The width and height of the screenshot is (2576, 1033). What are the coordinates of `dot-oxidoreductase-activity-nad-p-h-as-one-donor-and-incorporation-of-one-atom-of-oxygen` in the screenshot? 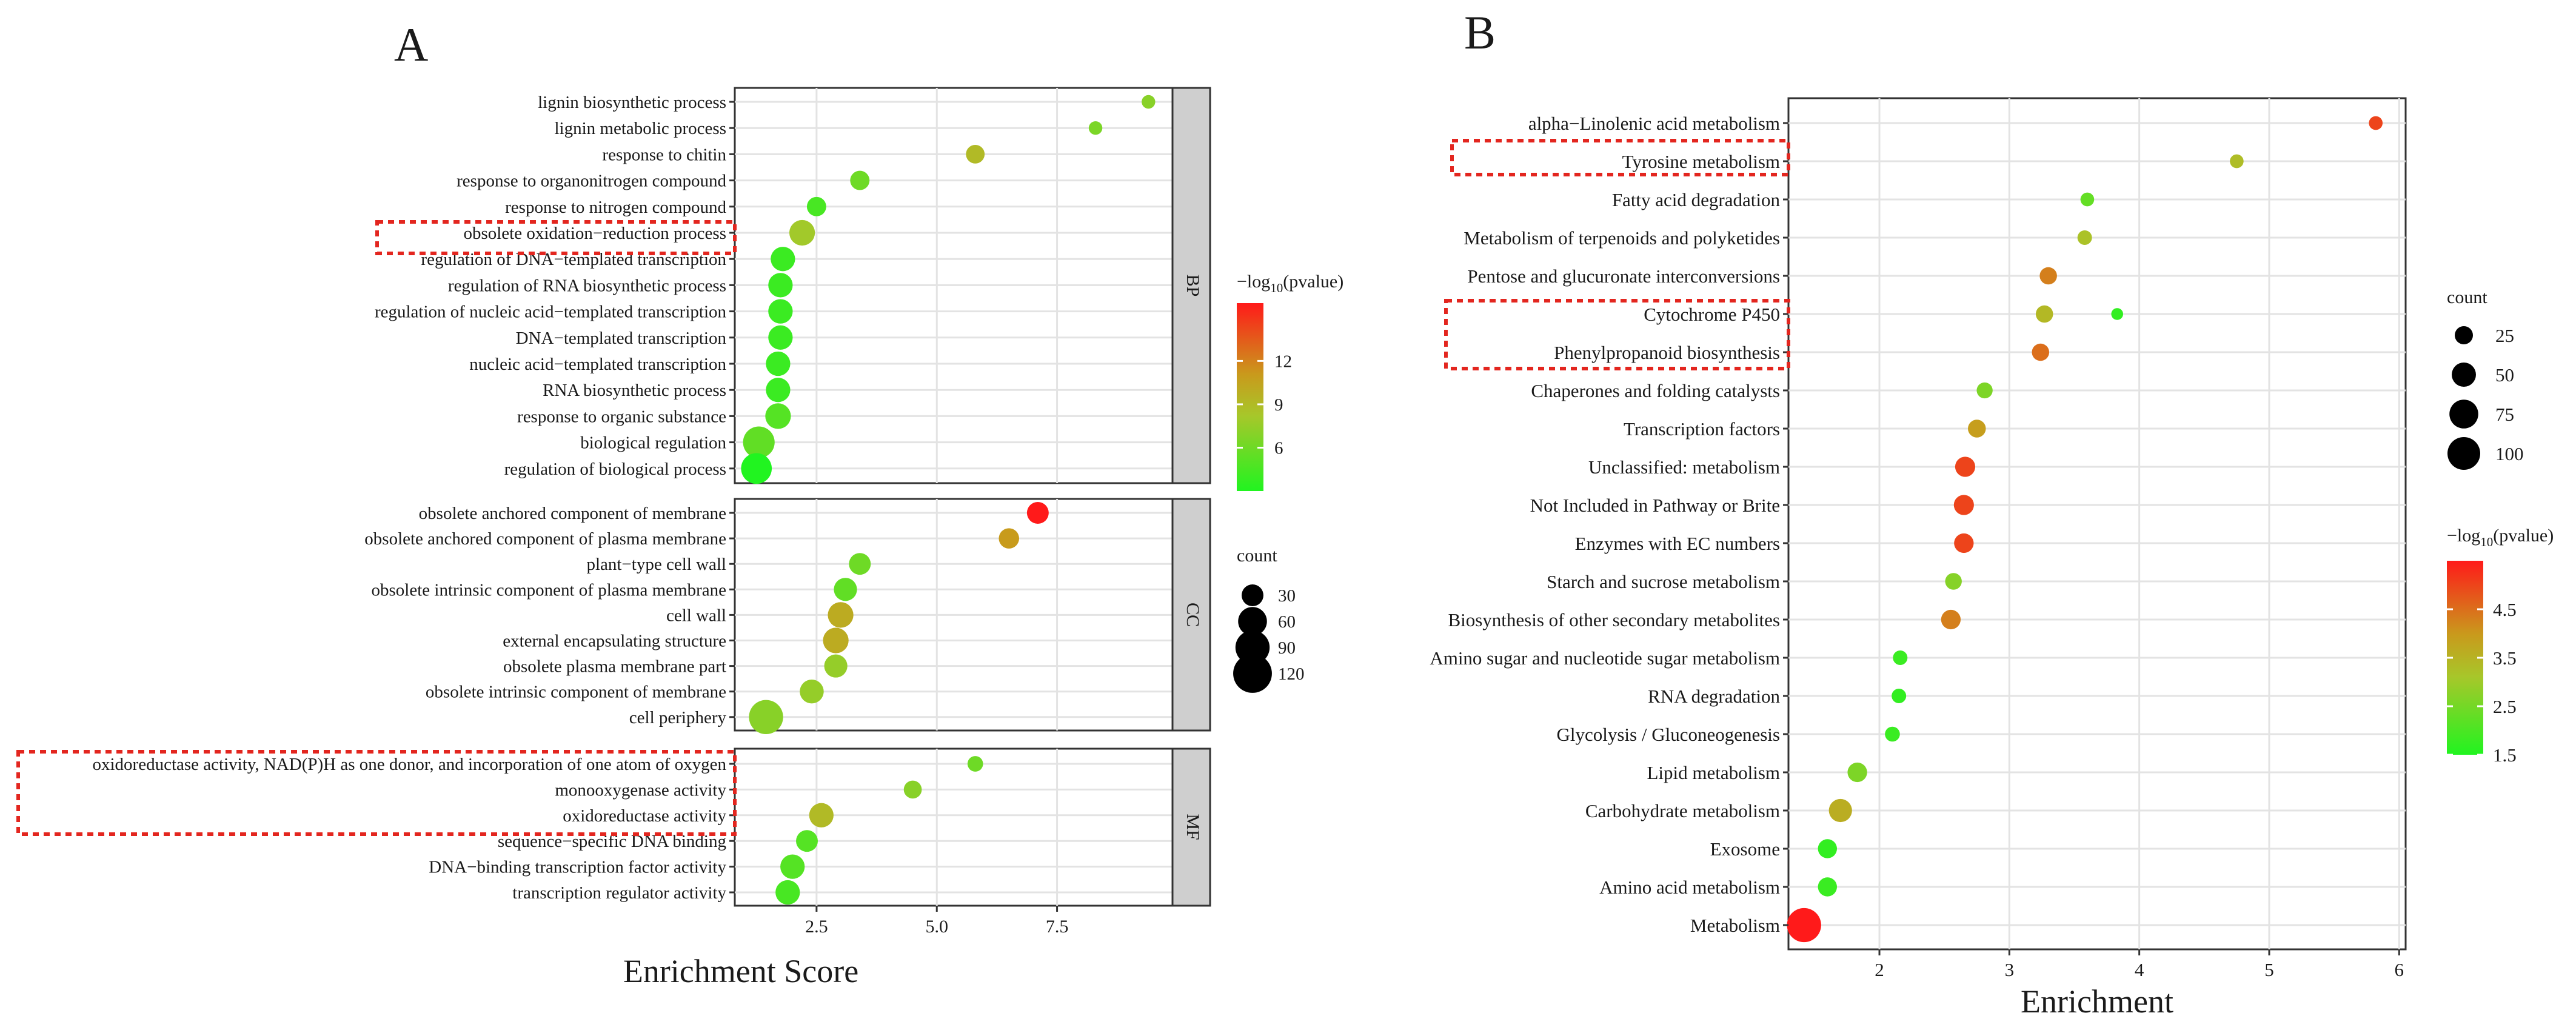 It's located at (975, 764).